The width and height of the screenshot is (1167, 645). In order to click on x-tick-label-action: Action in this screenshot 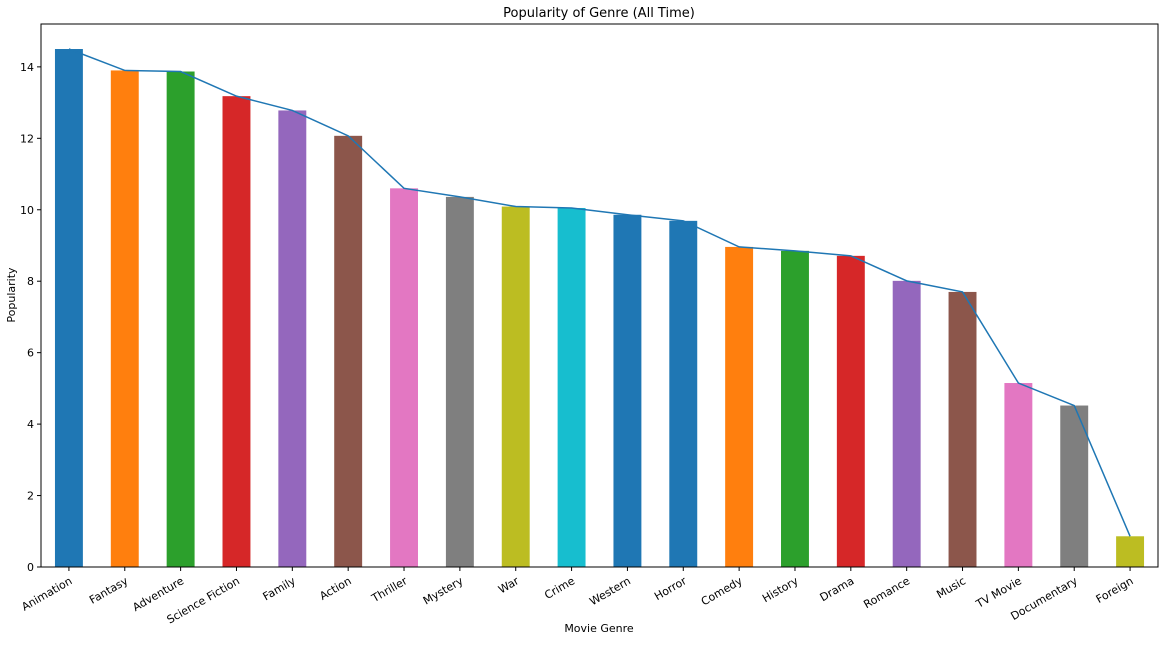, I will do `click(335, 588)`.